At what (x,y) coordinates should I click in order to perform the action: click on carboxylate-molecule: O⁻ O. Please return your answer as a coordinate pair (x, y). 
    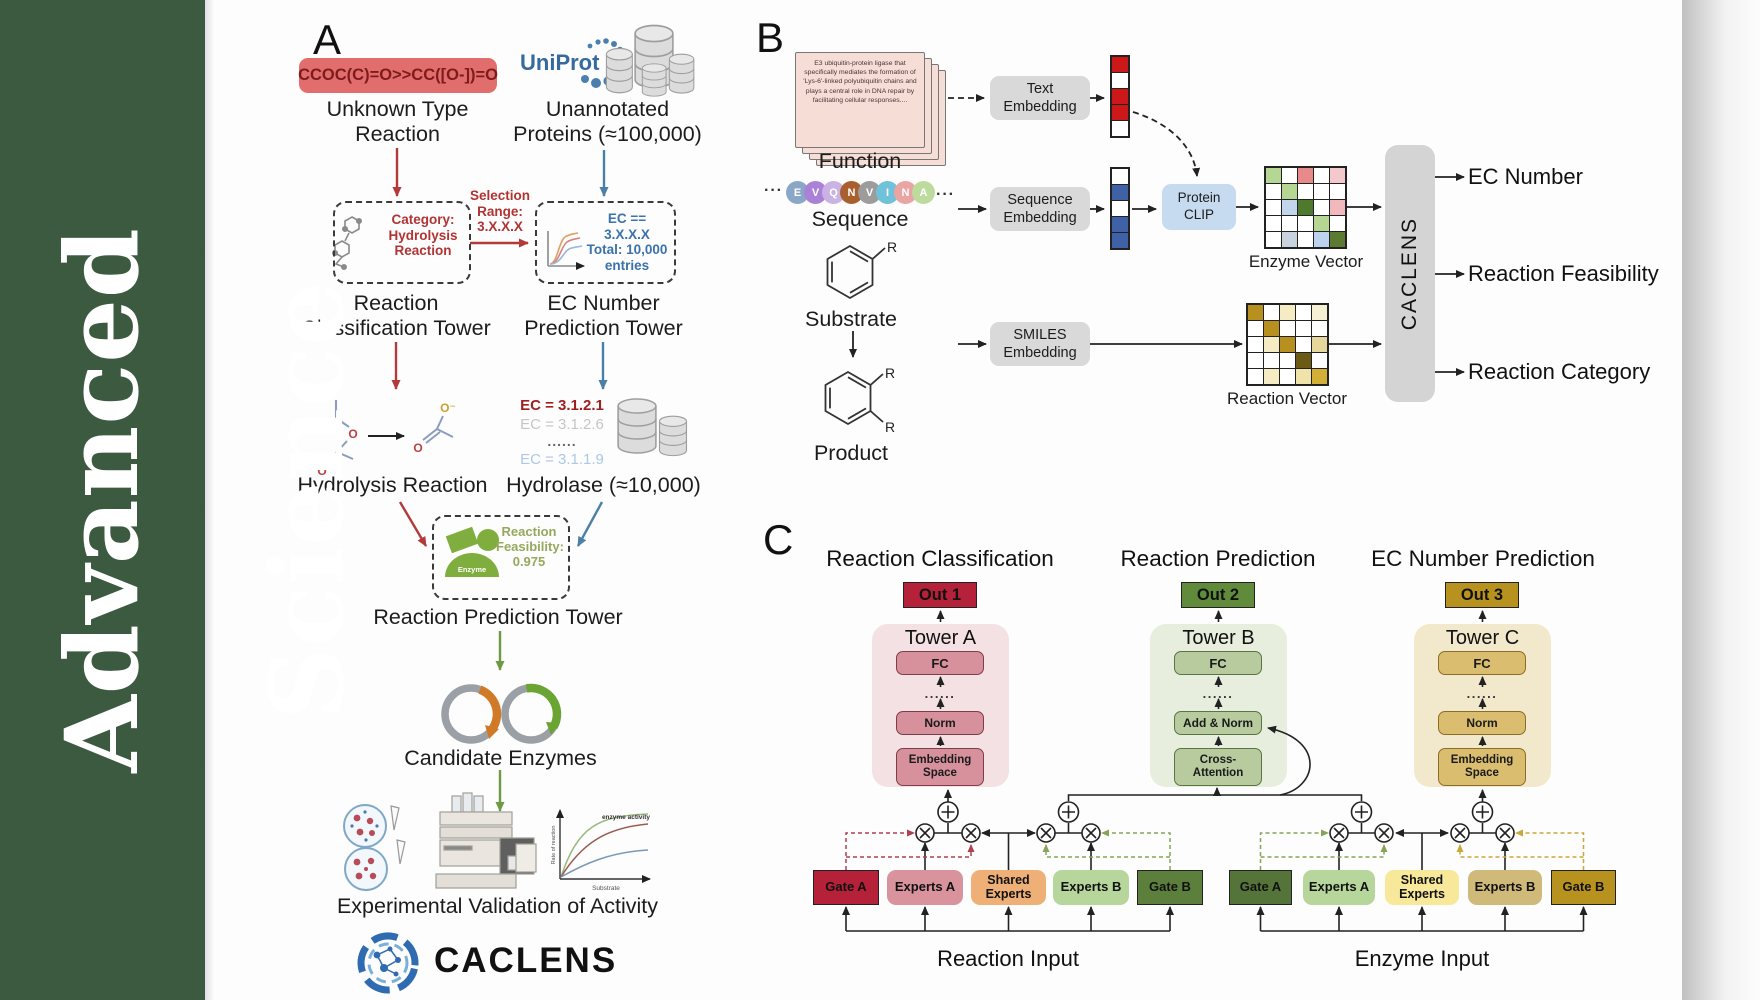
    Looking at the image, I should click on (434, 428).